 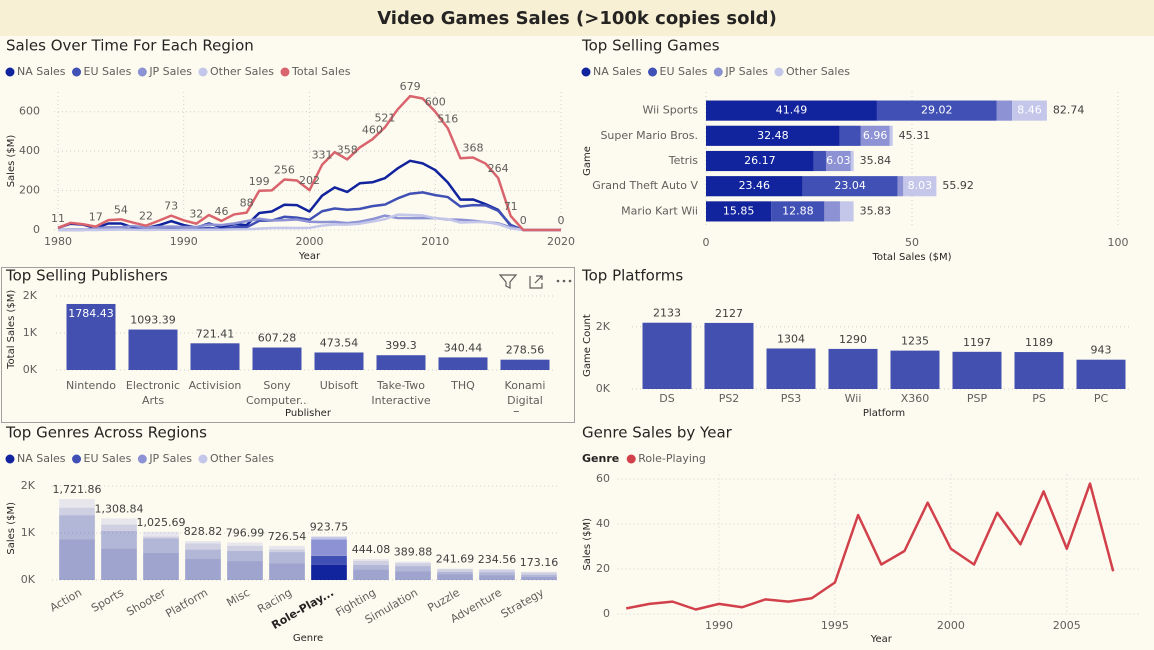 What do you see at coordinates (958, 185) in the screenshot?
I see `total-label: 55.92` at bounding box center [958, 185].